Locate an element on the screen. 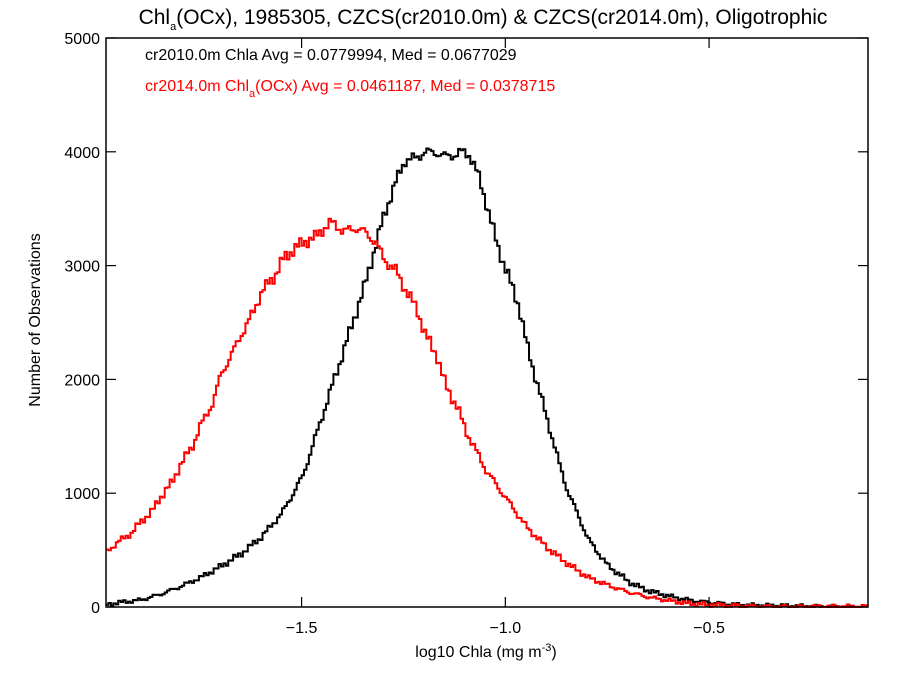 This screenshot has width=900, height=675. x-axis-label: log10 Chla (mg m-3) is located at coordinates (485, 651).